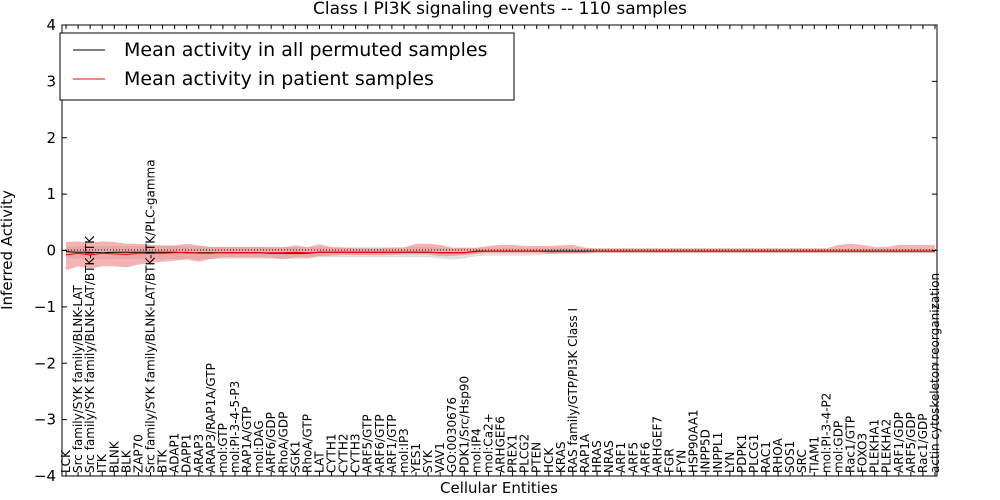 The width and height of the screenshot is (1000, 500). Describe the element at coordinates (305, 50) in the screenshot. I see `legend-label-permuted: Mean activity in all permuted samples` at that location.